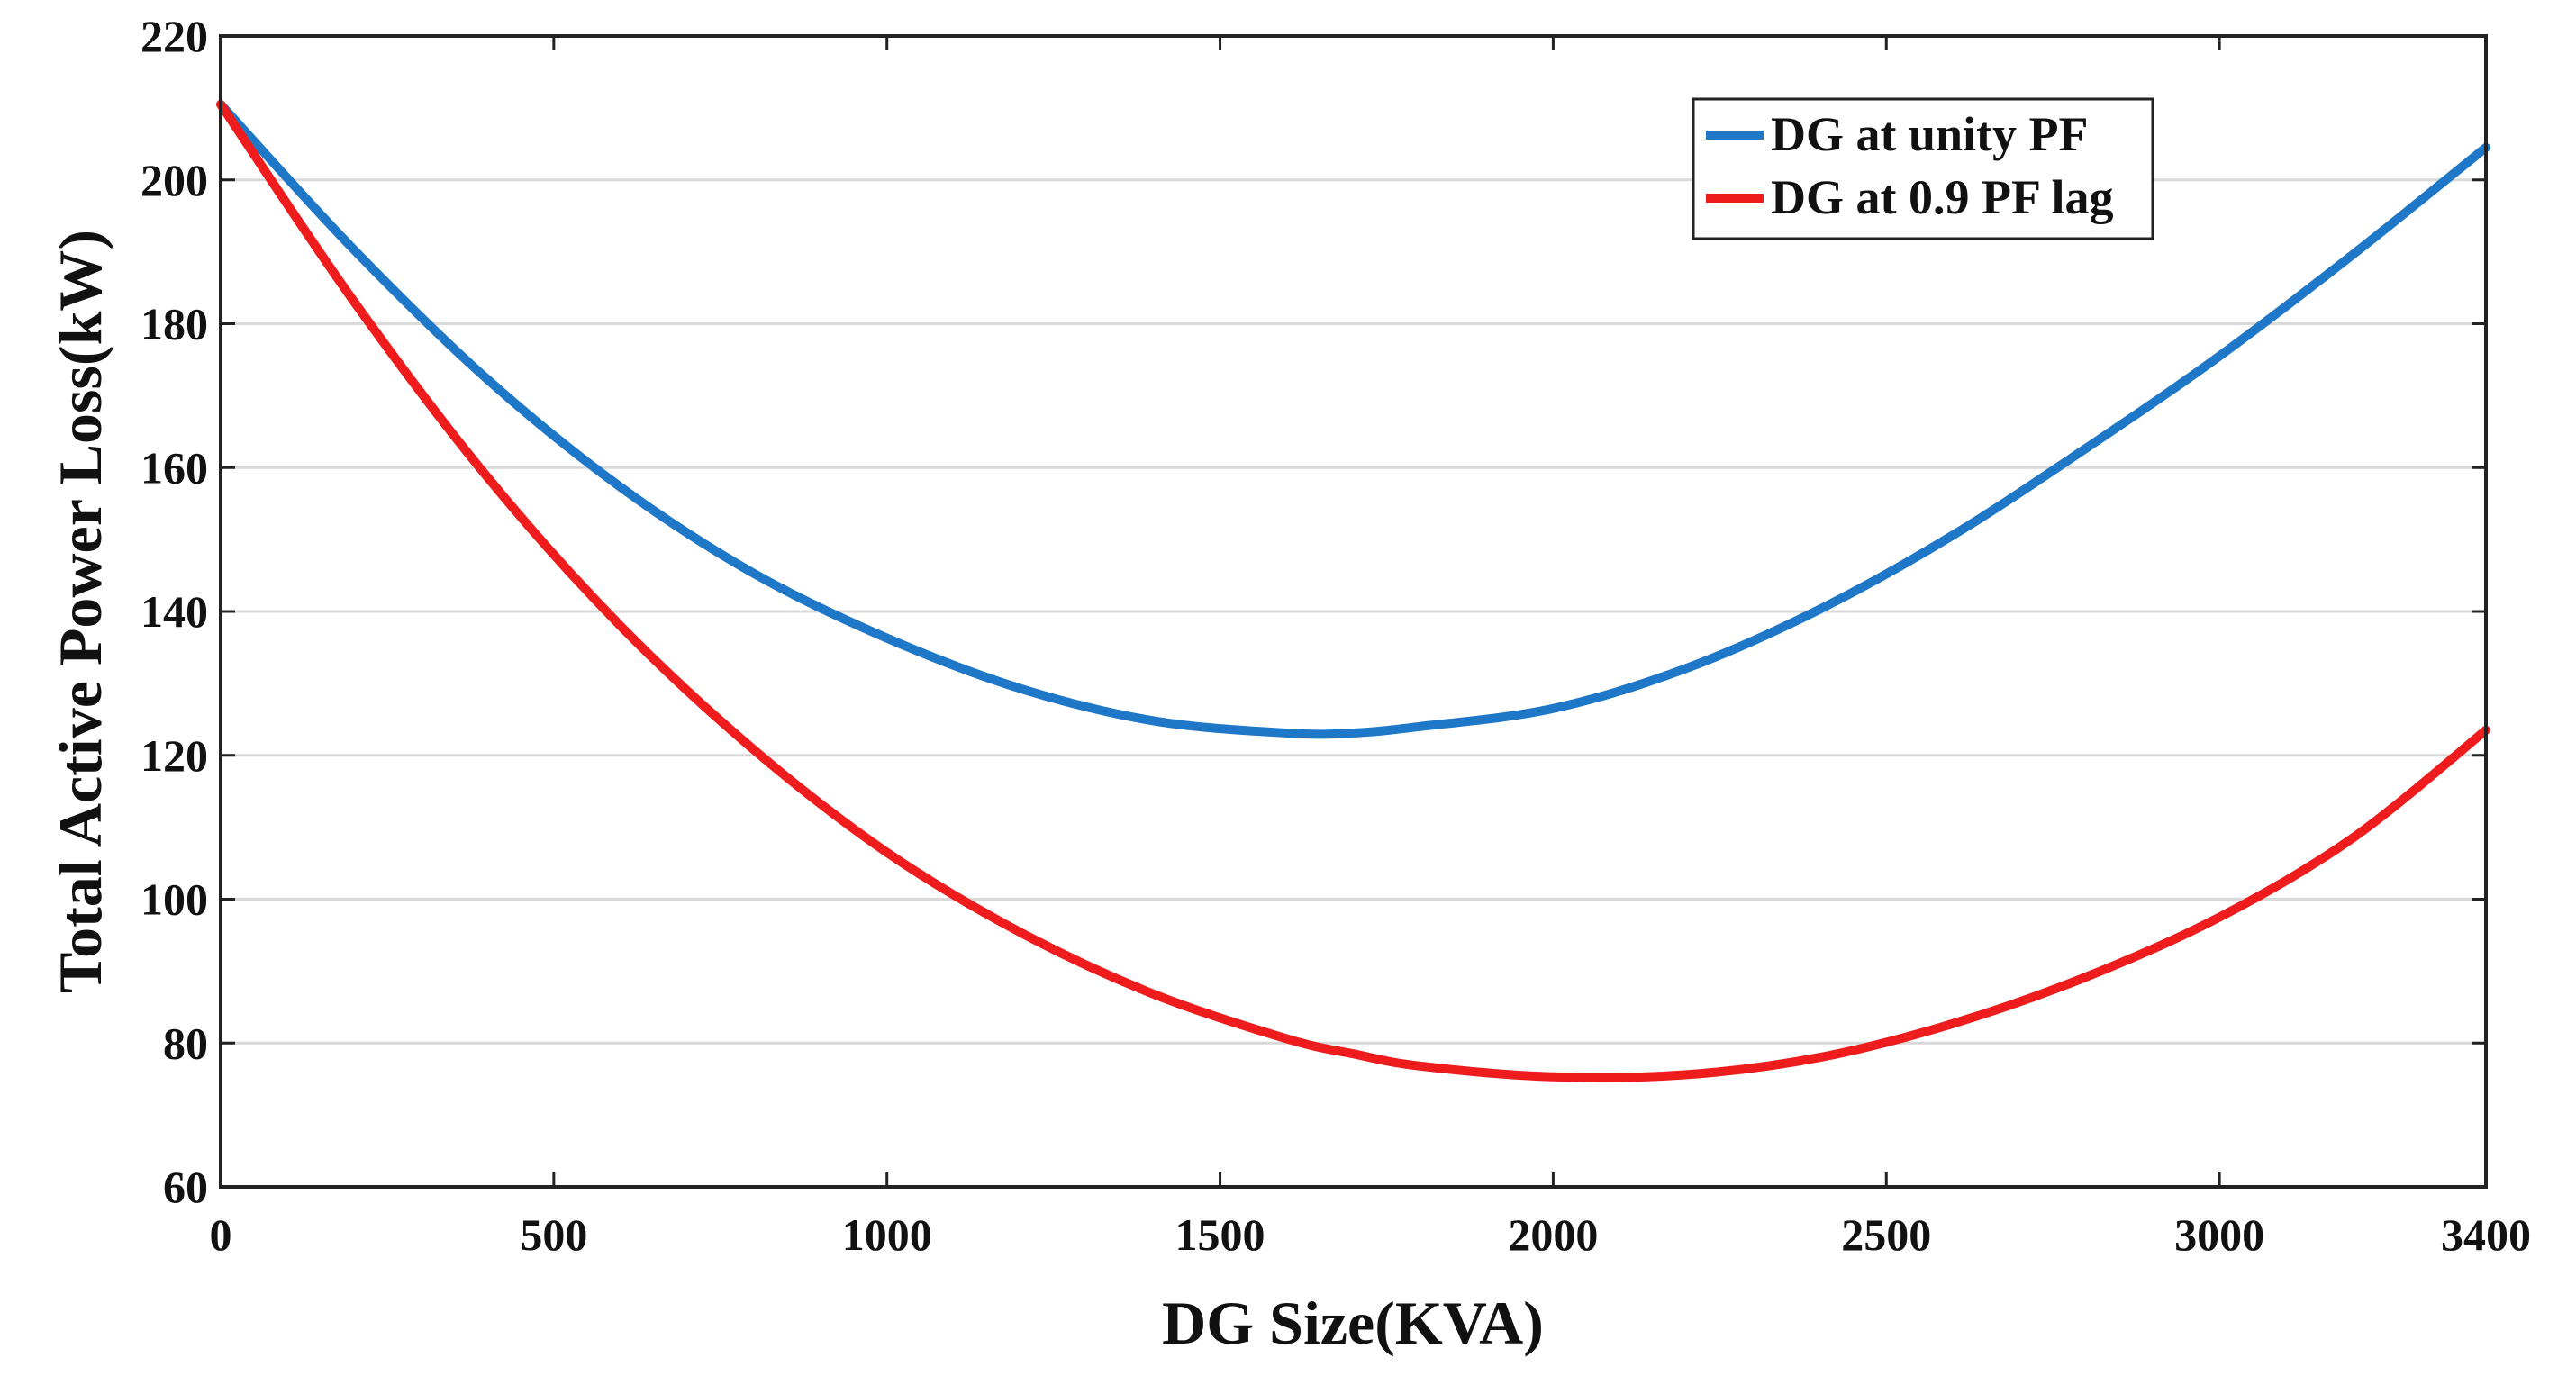 This screenshot has width=2576, height=1385. Describe the element at coordinates (553, 1234) in the screenshot. I see `x-tick-label: 500` at that location.